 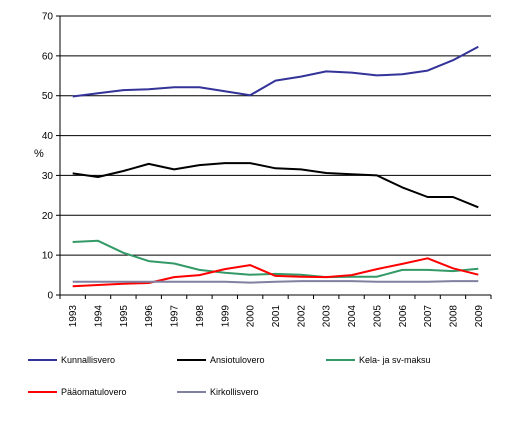 I want to click on y-tick-label: 20, so click(x=48, y=216).